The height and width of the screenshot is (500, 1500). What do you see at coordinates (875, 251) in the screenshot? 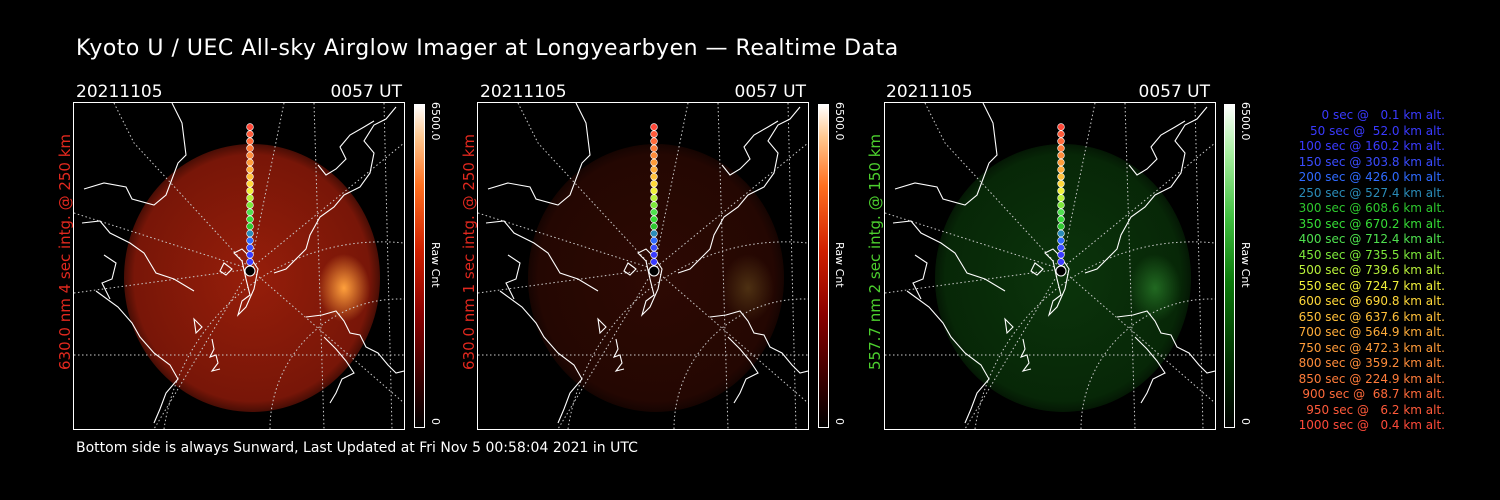
I see `panel-3-label: 557.7 nm 2 sec intg. @ 150 km` at bounding box center [875, 251].